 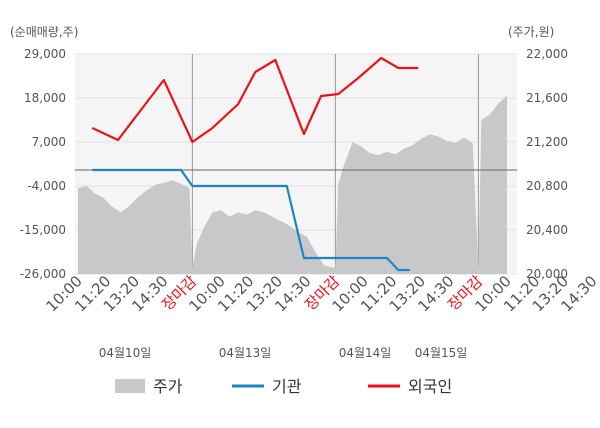 I want to click on right-axis-ticks: 22,000 21,600 21,200 20,800 20,400 20,000, so click(x=547, y=164).